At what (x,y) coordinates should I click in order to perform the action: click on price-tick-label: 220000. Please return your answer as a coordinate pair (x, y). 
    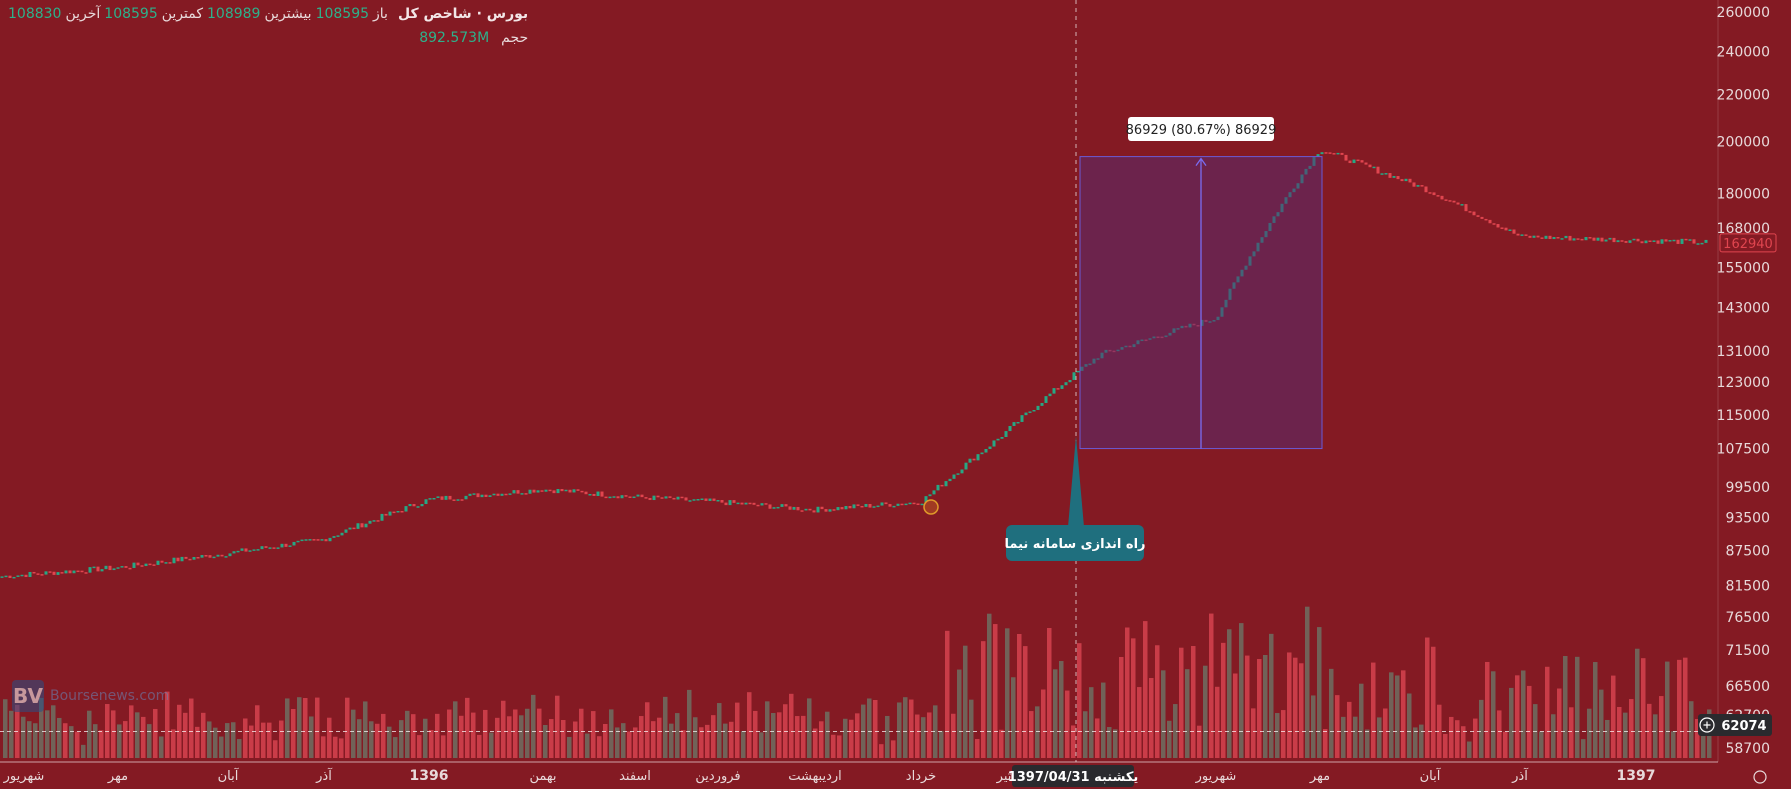
    Looking at the image, I should click on (1743, 95).